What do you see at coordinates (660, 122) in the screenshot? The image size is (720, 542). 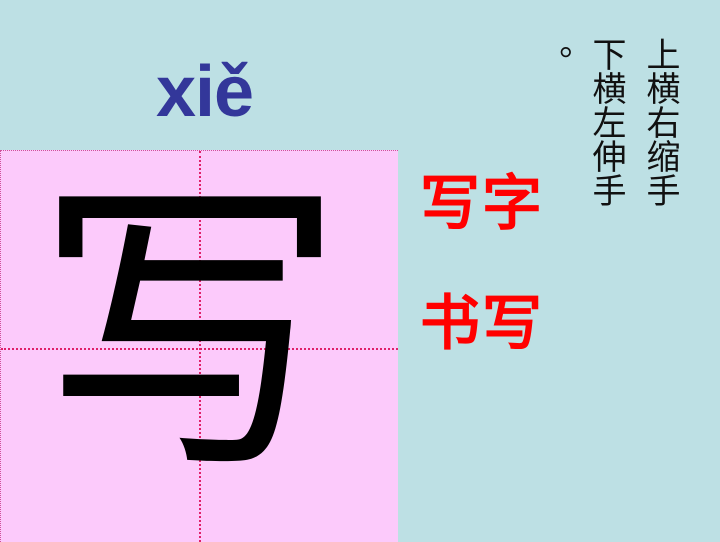 I see `rhyme-line-1-text: 上横右缩手` at bounding box center [660, 122].